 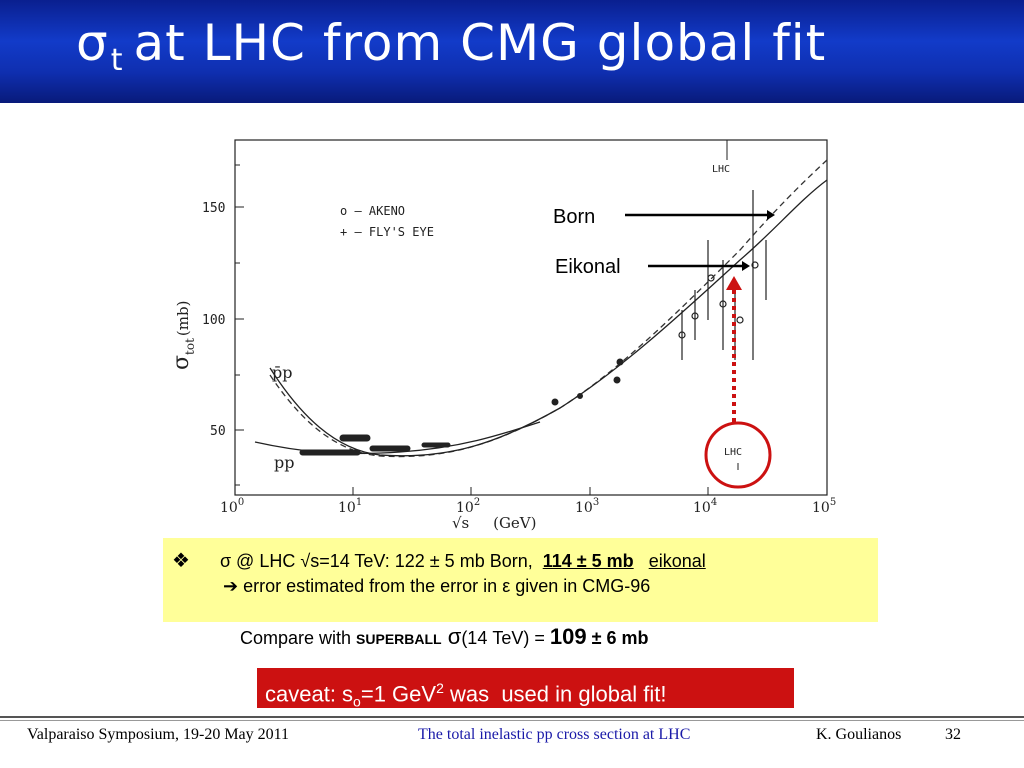 I want to click on title-rest: at LHC from CMG global fit, so click(x=480, y=43).